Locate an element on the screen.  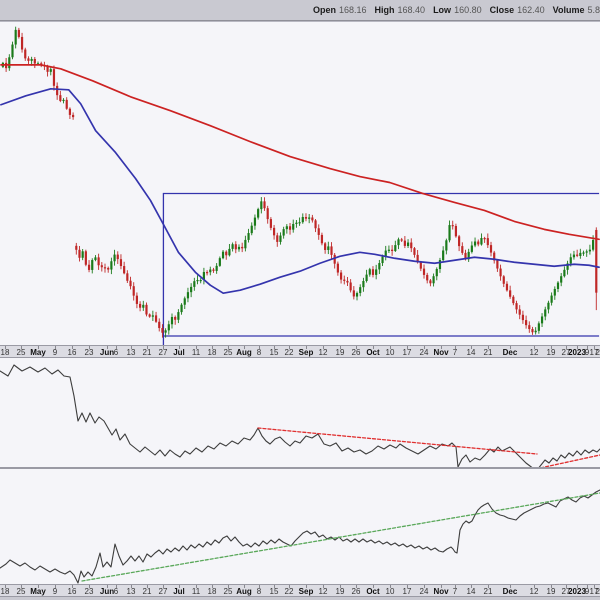
ohlc-low: Low 160.80 is located at coordinates (457, 10).